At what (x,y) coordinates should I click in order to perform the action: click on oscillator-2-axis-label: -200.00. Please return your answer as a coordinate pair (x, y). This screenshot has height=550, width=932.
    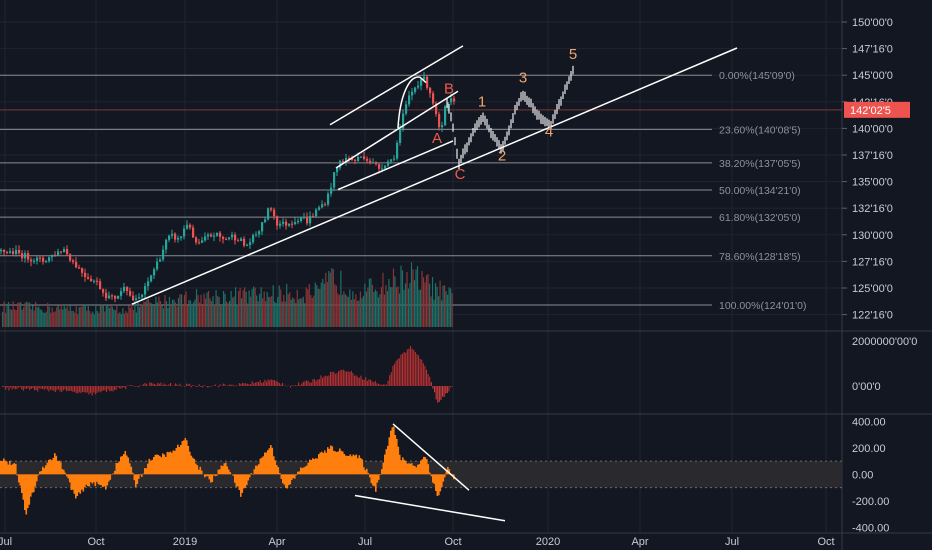
    Looking at the image, I should click on (870, 502).